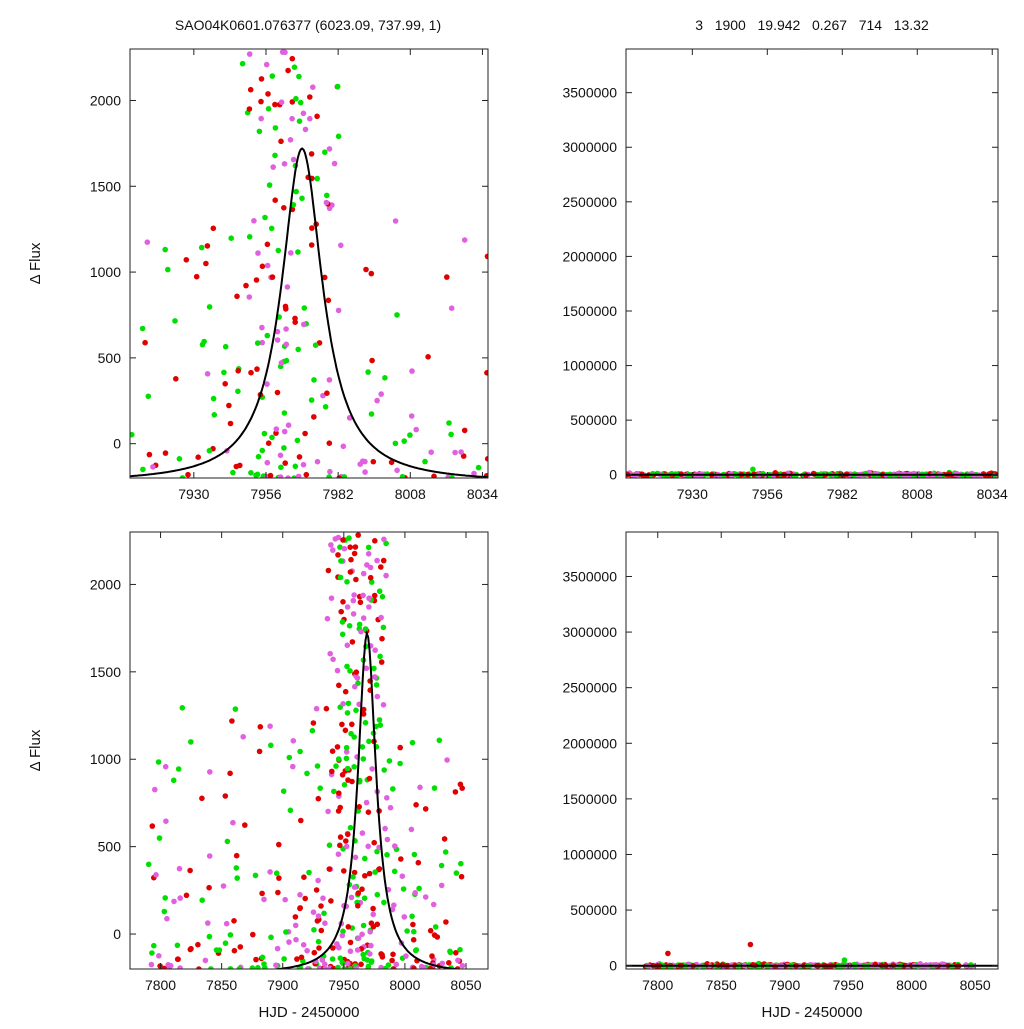 The width and height of the screenshot is (1024, 1029). Describe the element at coordinates (110, 847) in the screenshot. I see `y-tick-label: 500` at that location.